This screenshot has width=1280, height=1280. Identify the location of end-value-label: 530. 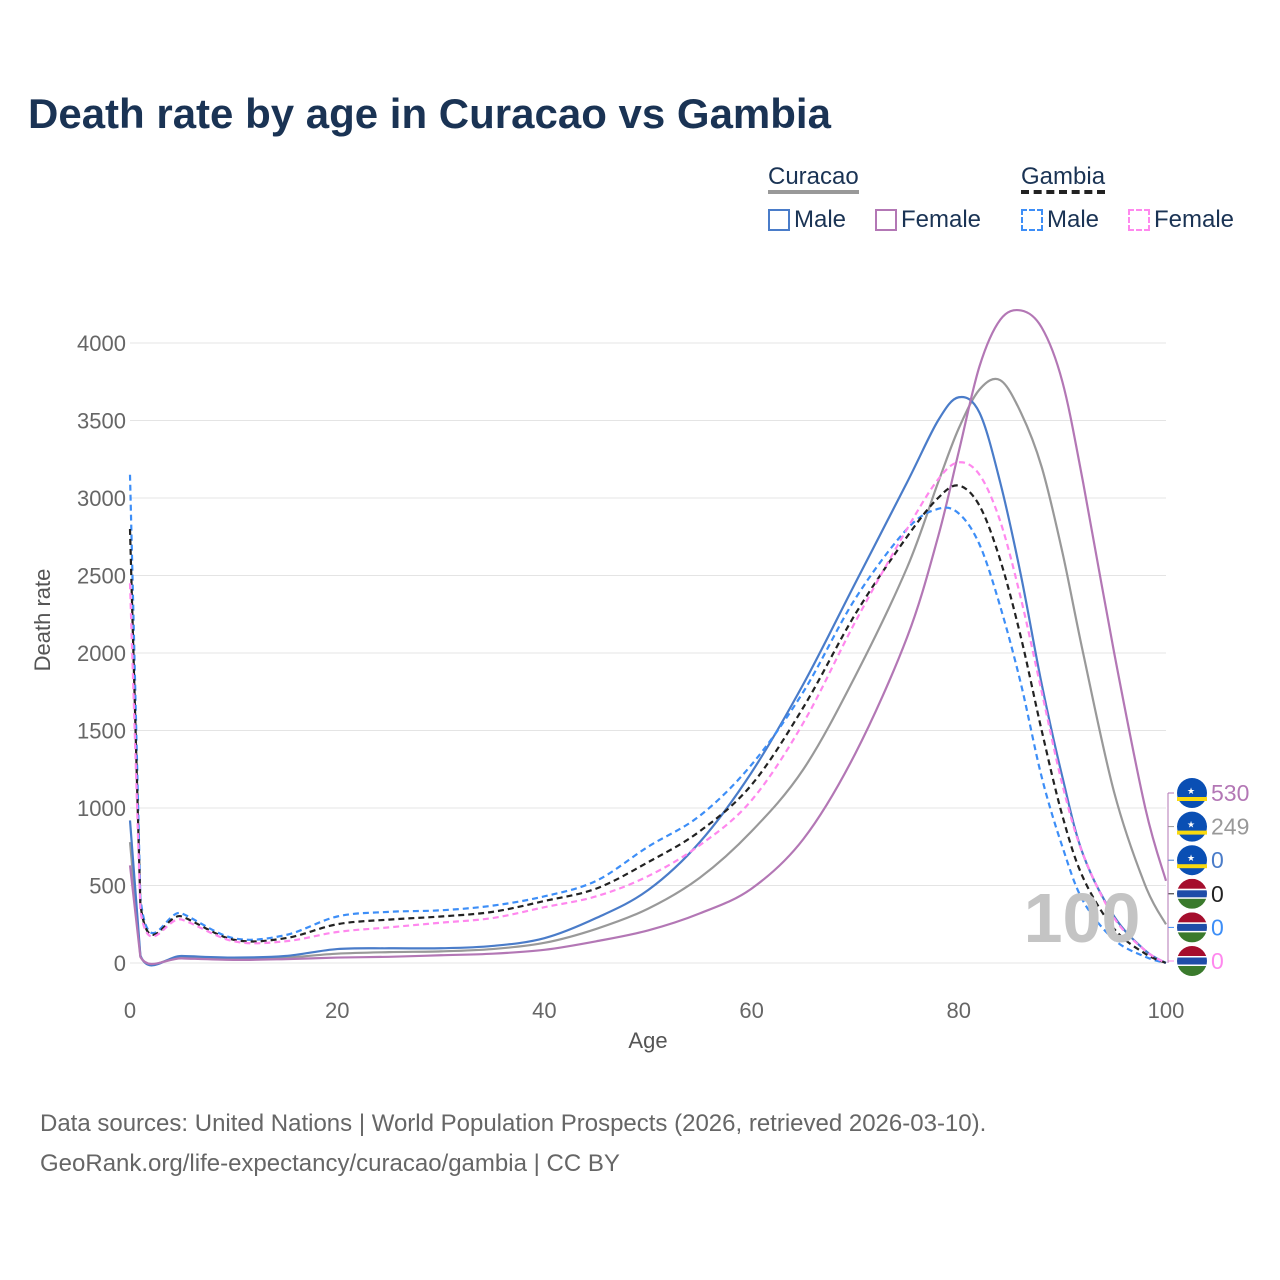
(1230, 793).